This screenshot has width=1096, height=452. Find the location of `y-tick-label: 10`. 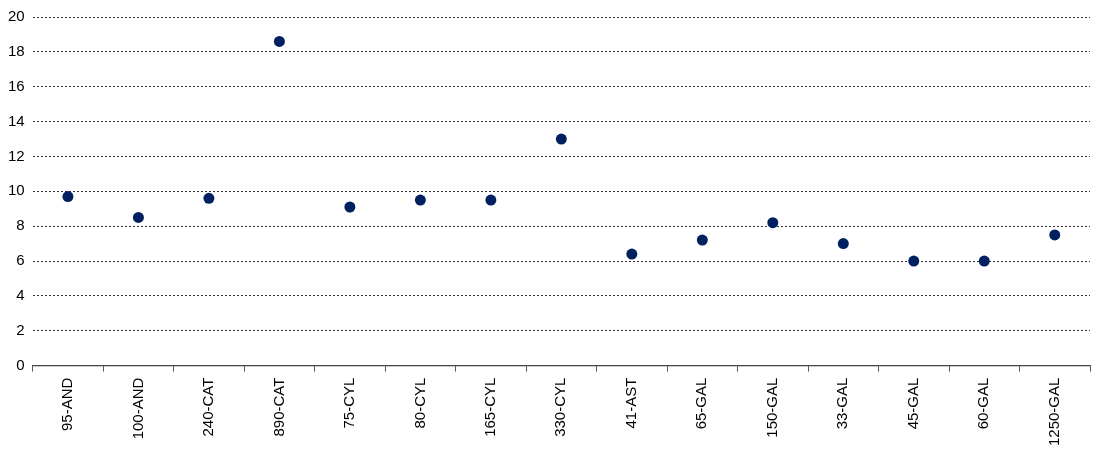

y-tick-label: 10 is located at coordinates (16, 190).